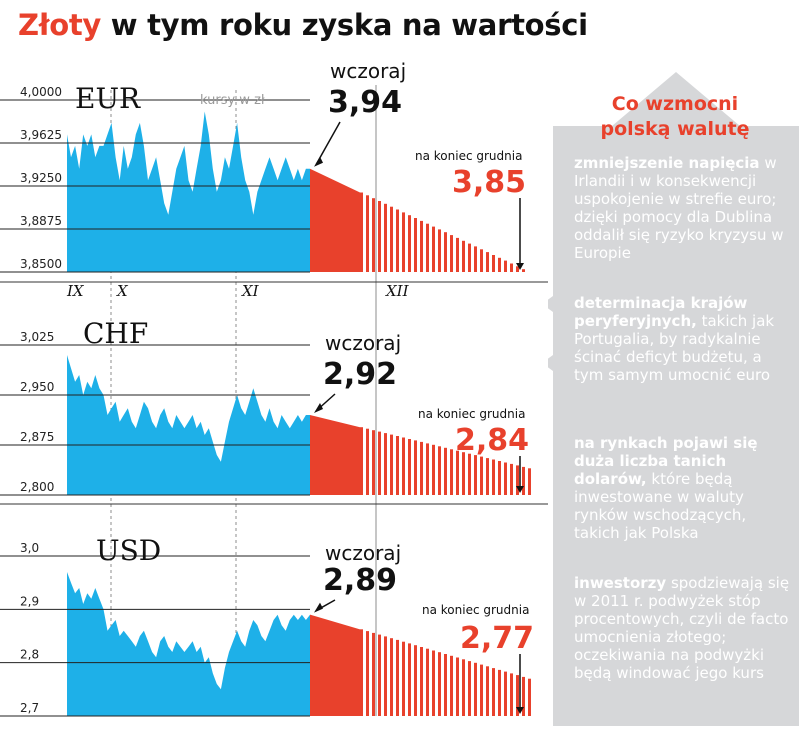  Describe the element at coordinates (492, 440) in the screenshot. I see `end-december-value: 2,84` at that location.